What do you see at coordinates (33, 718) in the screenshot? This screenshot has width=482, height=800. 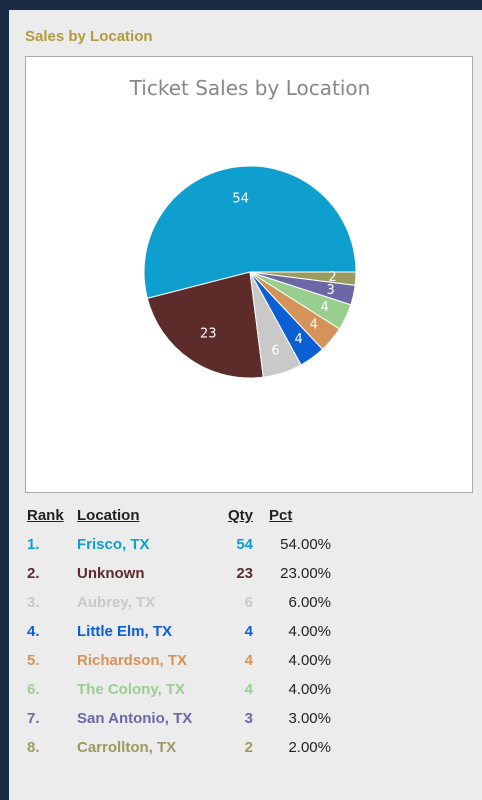 I see `rank: 7.` at bounding box center [33, 718].